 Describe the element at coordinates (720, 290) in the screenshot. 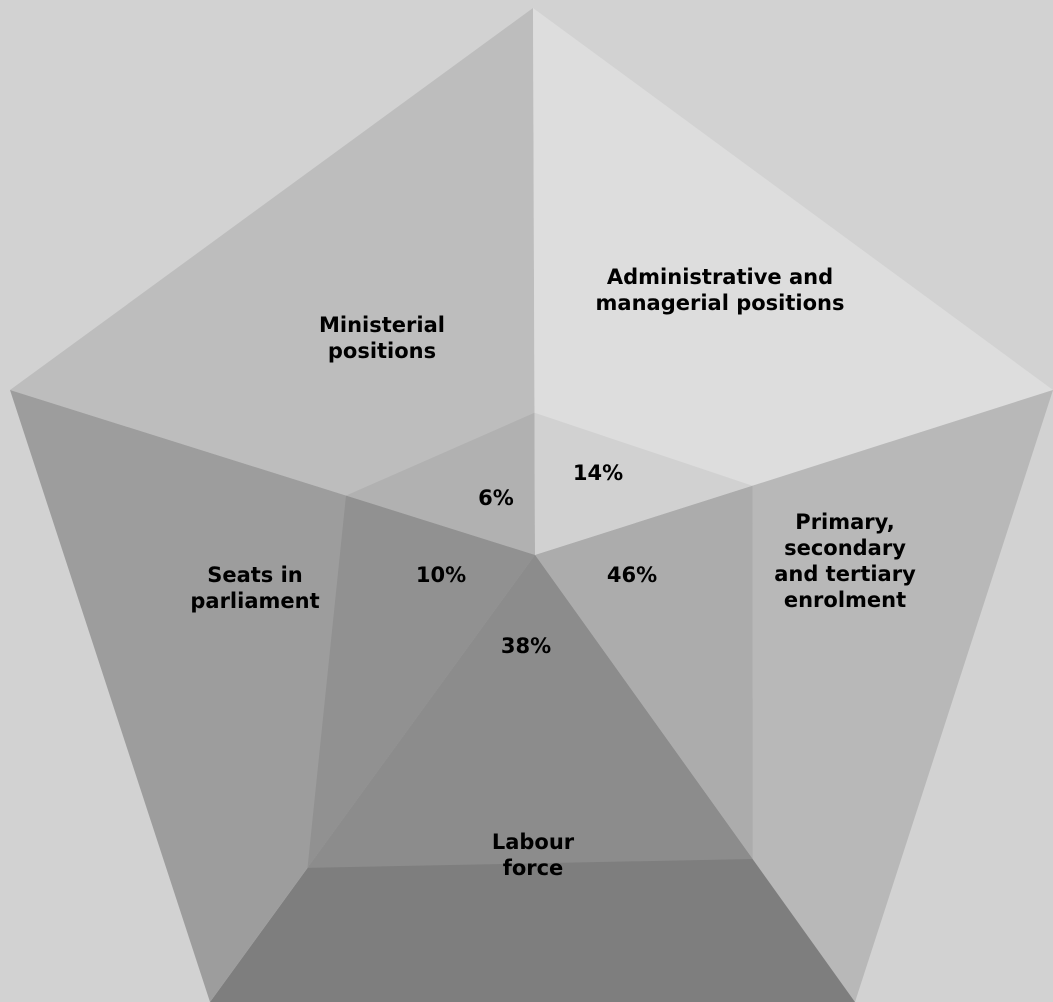

I see `label-administrative-and-managerial-positions: Administrative and managerial positions` at that location.